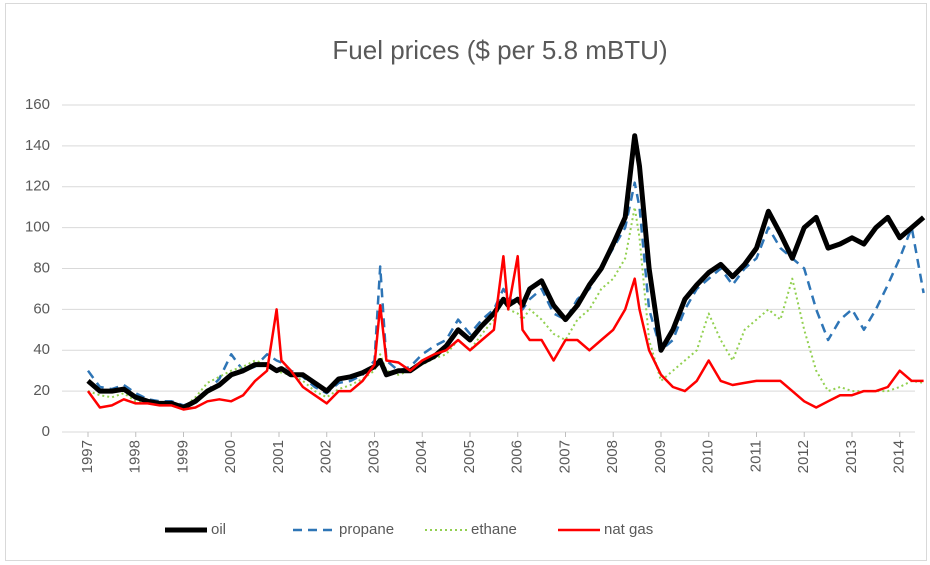 Image resolution: width=930 pixels, height=565 pixels. I want to click on x-tick-label: 2008, so click(612, 456).